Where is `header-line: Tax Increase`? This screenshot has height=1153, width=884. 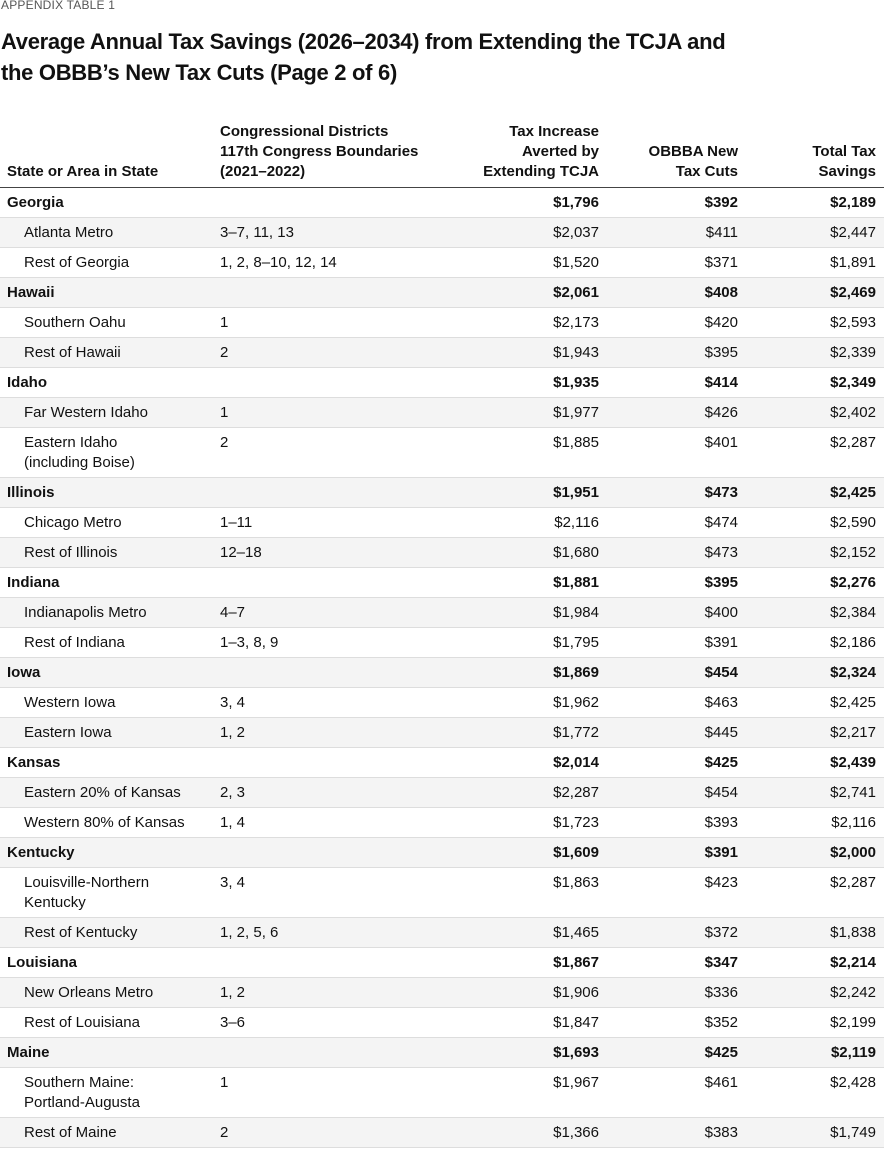 header-line: Tax Increase is located at coordinates (554, 131).